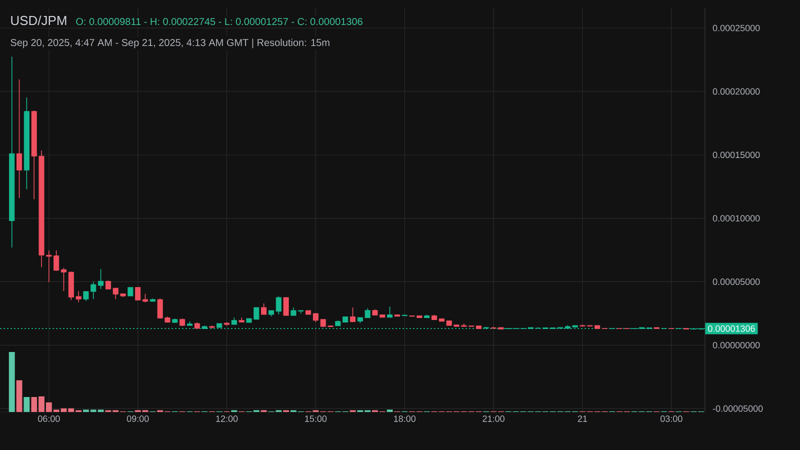 Image resolution: width=800 pixels, height=450 pixels. I want to click on x-tick-label: 18:00, so click(405, 419).